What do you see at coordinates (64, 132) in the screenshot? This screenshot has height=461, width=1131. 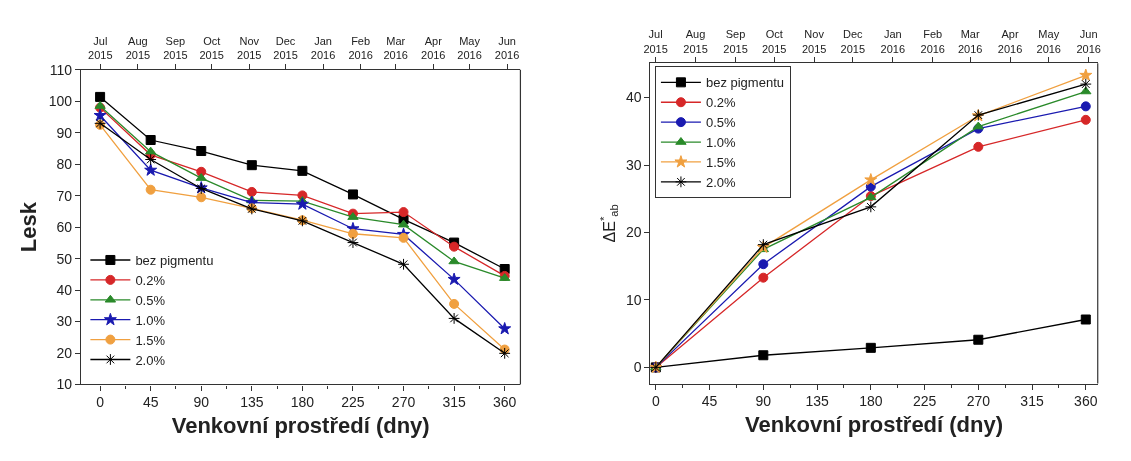 I see `y-tick-label: 90` at bounding box center [64, 132].